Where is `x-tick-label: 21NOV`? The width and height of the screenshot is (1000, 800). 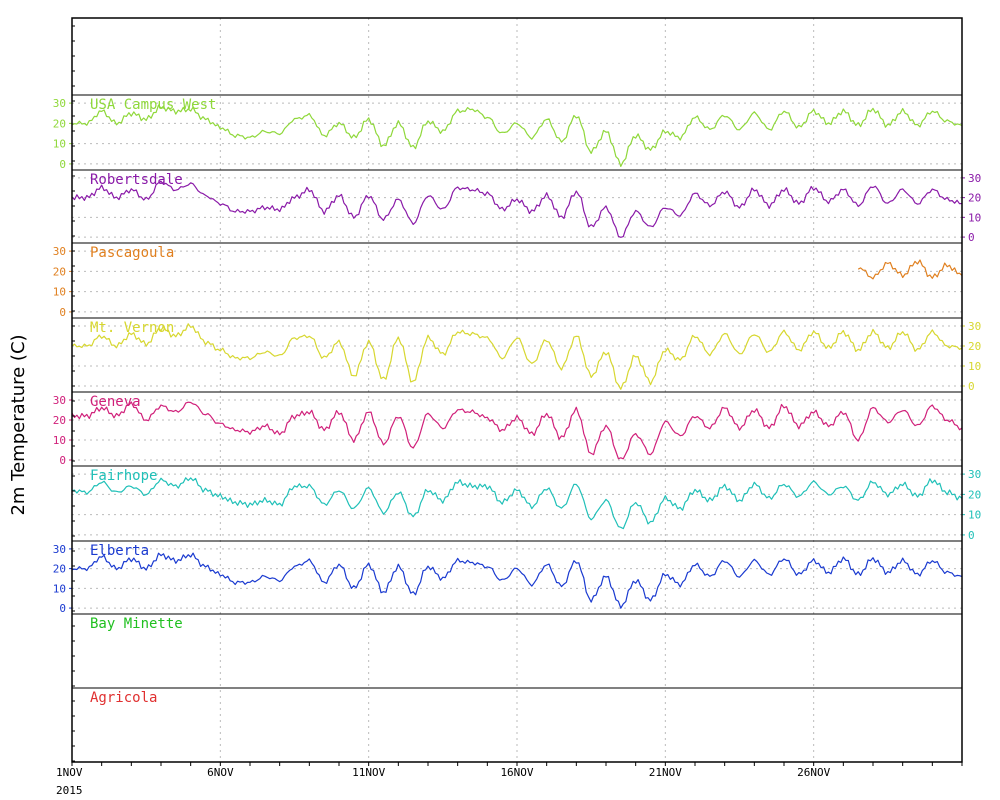
x-tick-label: 21NOV is located at coordinates (665, 772).